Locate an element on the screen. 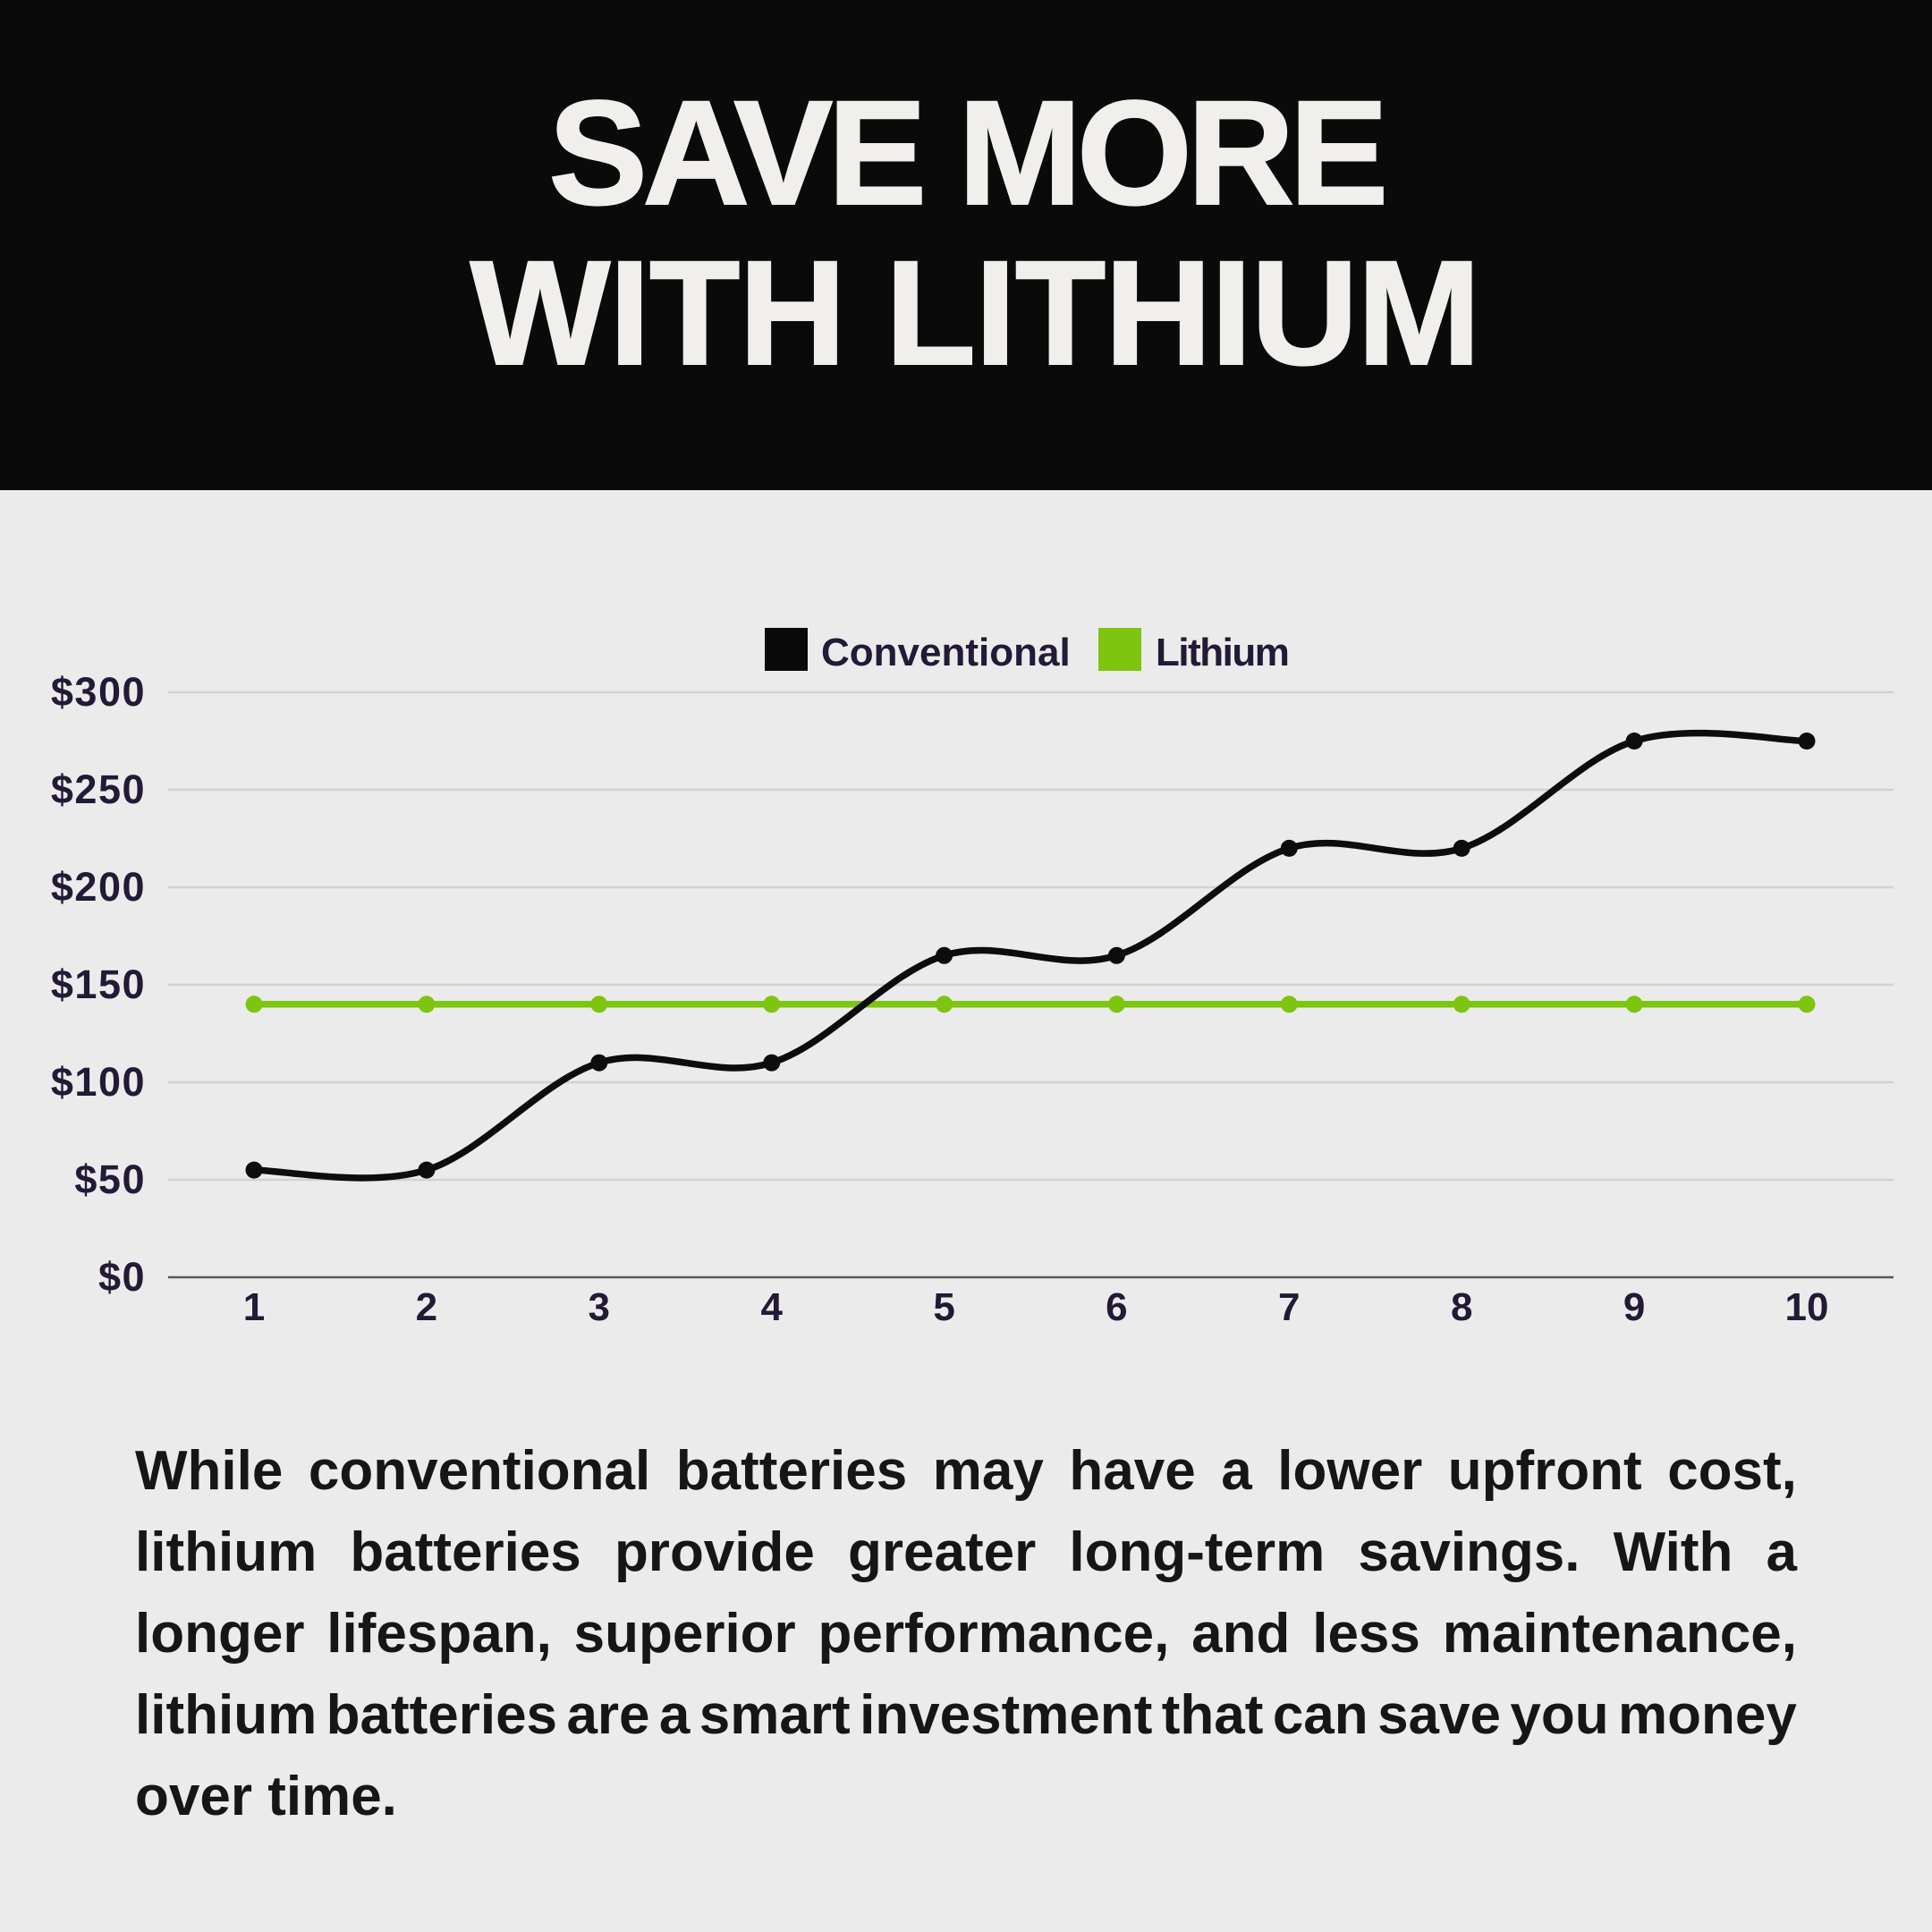 This screenshot has width=1932, height=1932. svg-text: $100 is located at coordinates (98, 1082).